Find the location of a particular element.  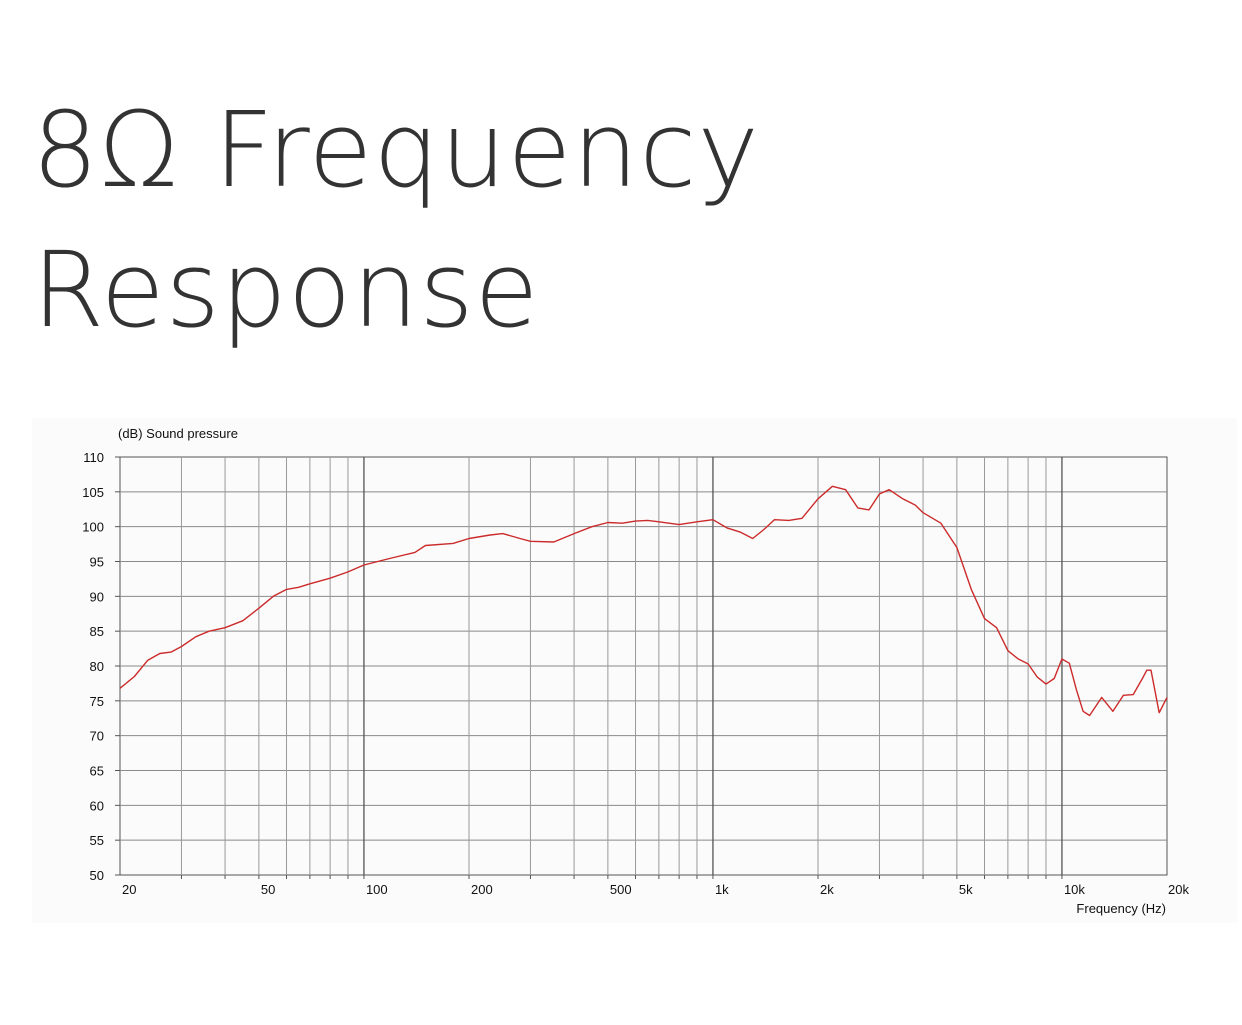

x-tick-label: 20 is located at coordinates (129, 889).